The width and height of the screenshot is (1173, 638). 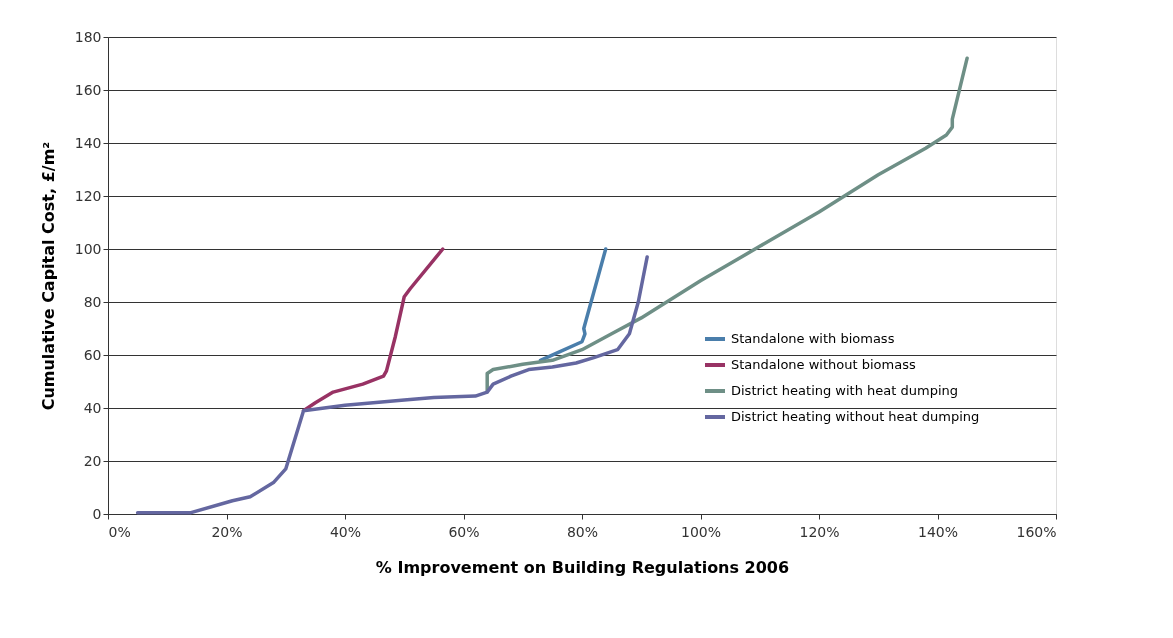 What do you see at coordinates (938, 531) in the screenshot?
I see `x-tick-label: 140%` at bounding box center [938, 531].